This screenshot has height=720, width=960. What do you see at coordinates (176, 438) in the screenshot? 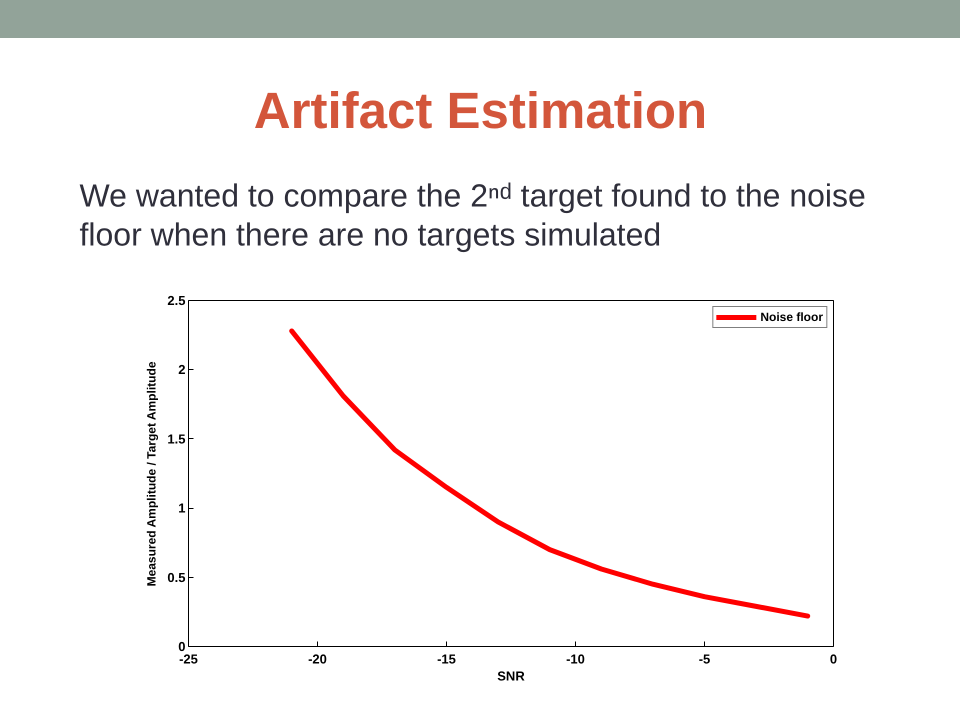
I see `y-tick-label: 1.5` at bounding box center [176, 438].